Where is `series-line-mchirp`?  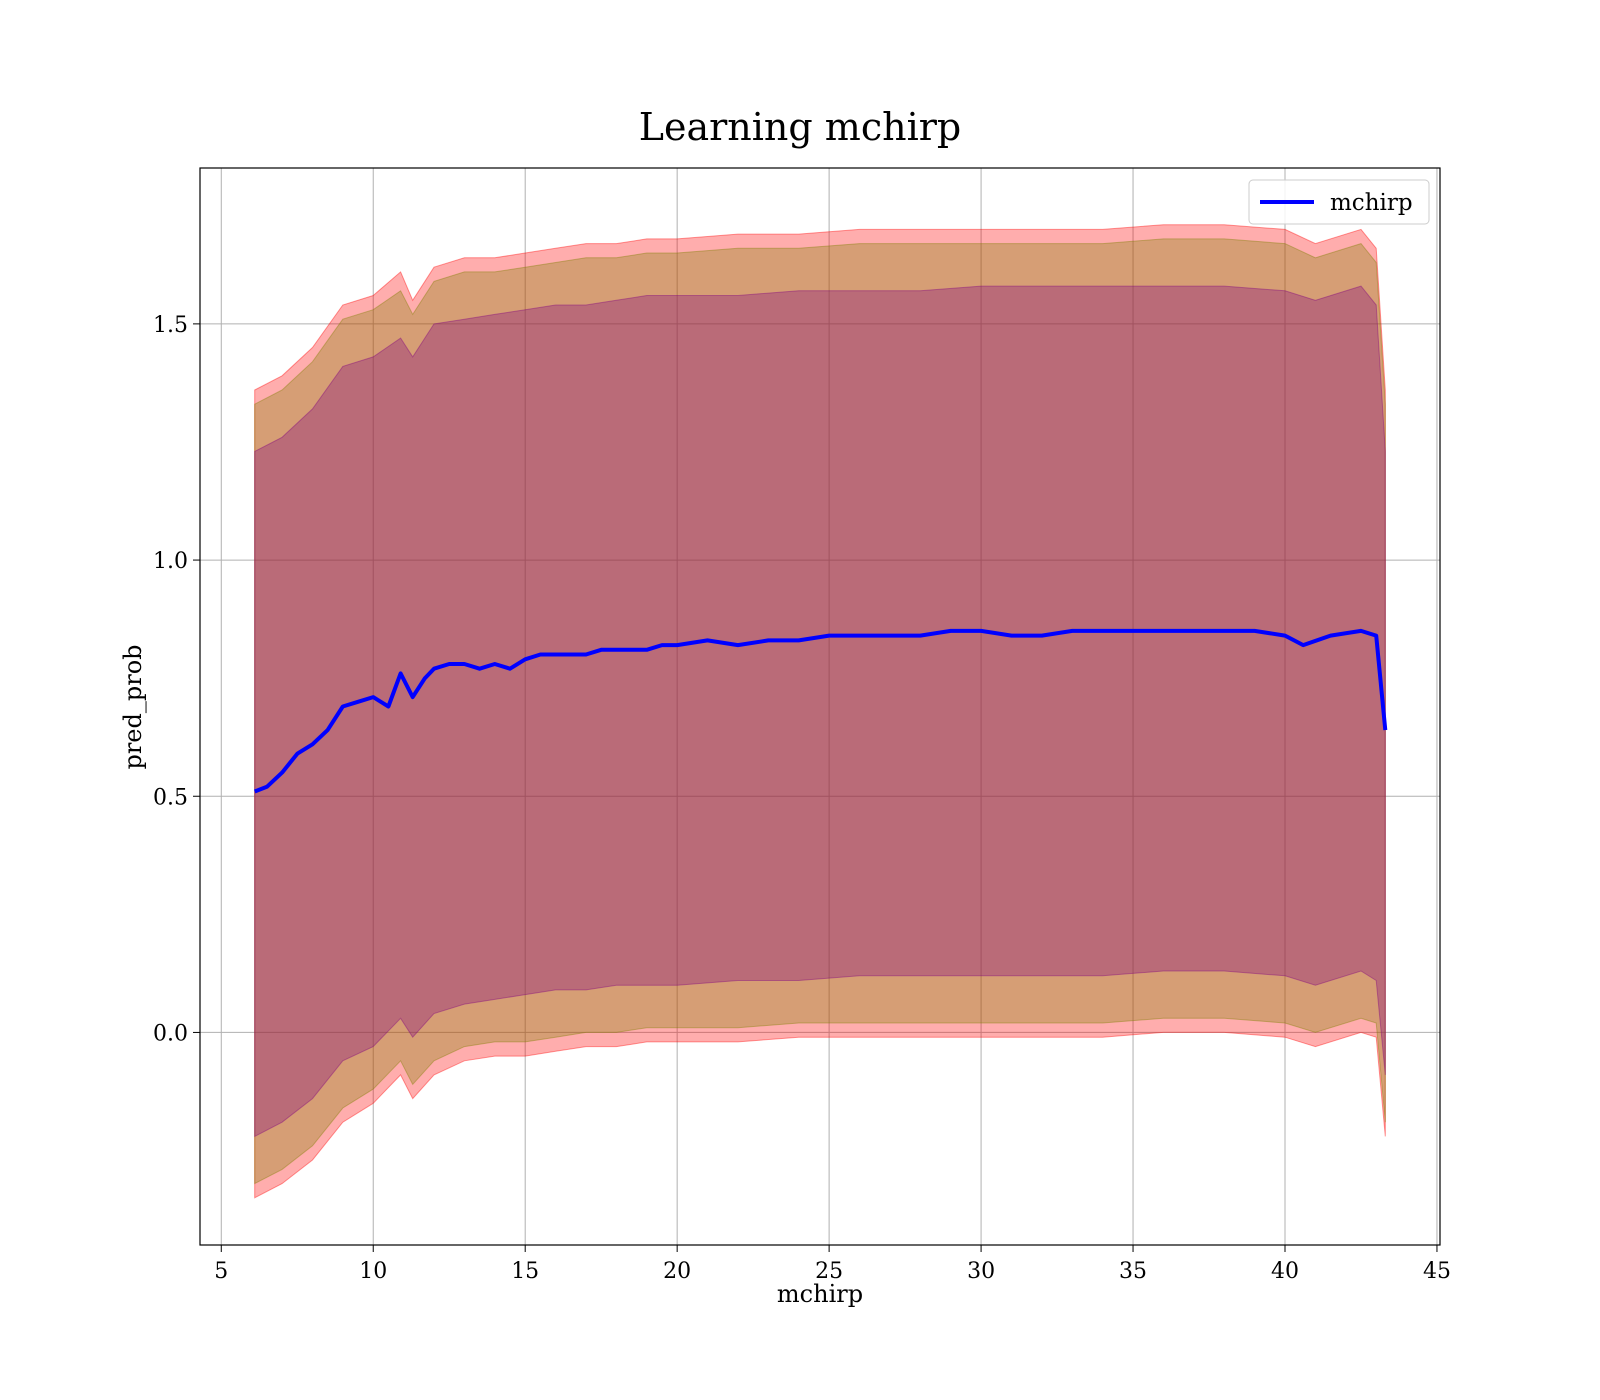 series-line-mchirp is located at coordinates (820, 711).